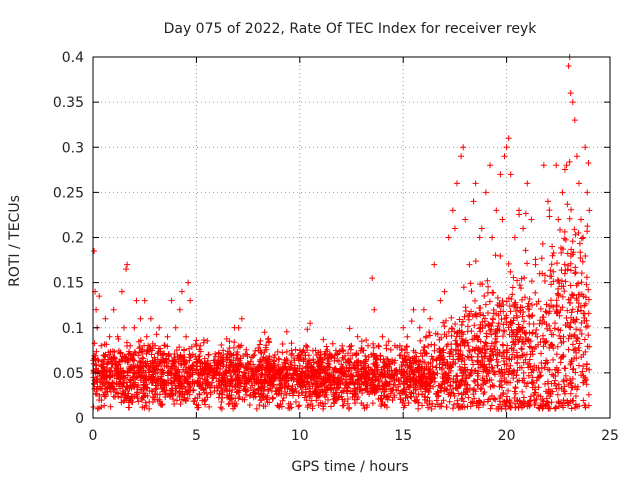  I want to click on y-axis-label: ROTI / TECUs, so click(15, 241).